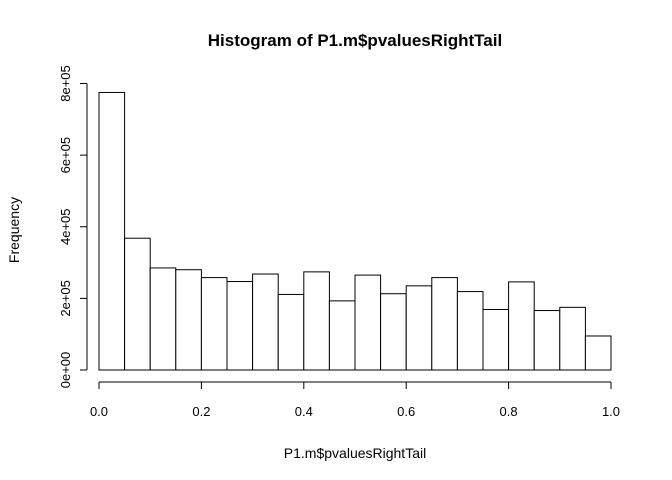  Describe the element at coordinates (509, 411) in the screenshot. I see `x-tick-label: 0.8` at that location.